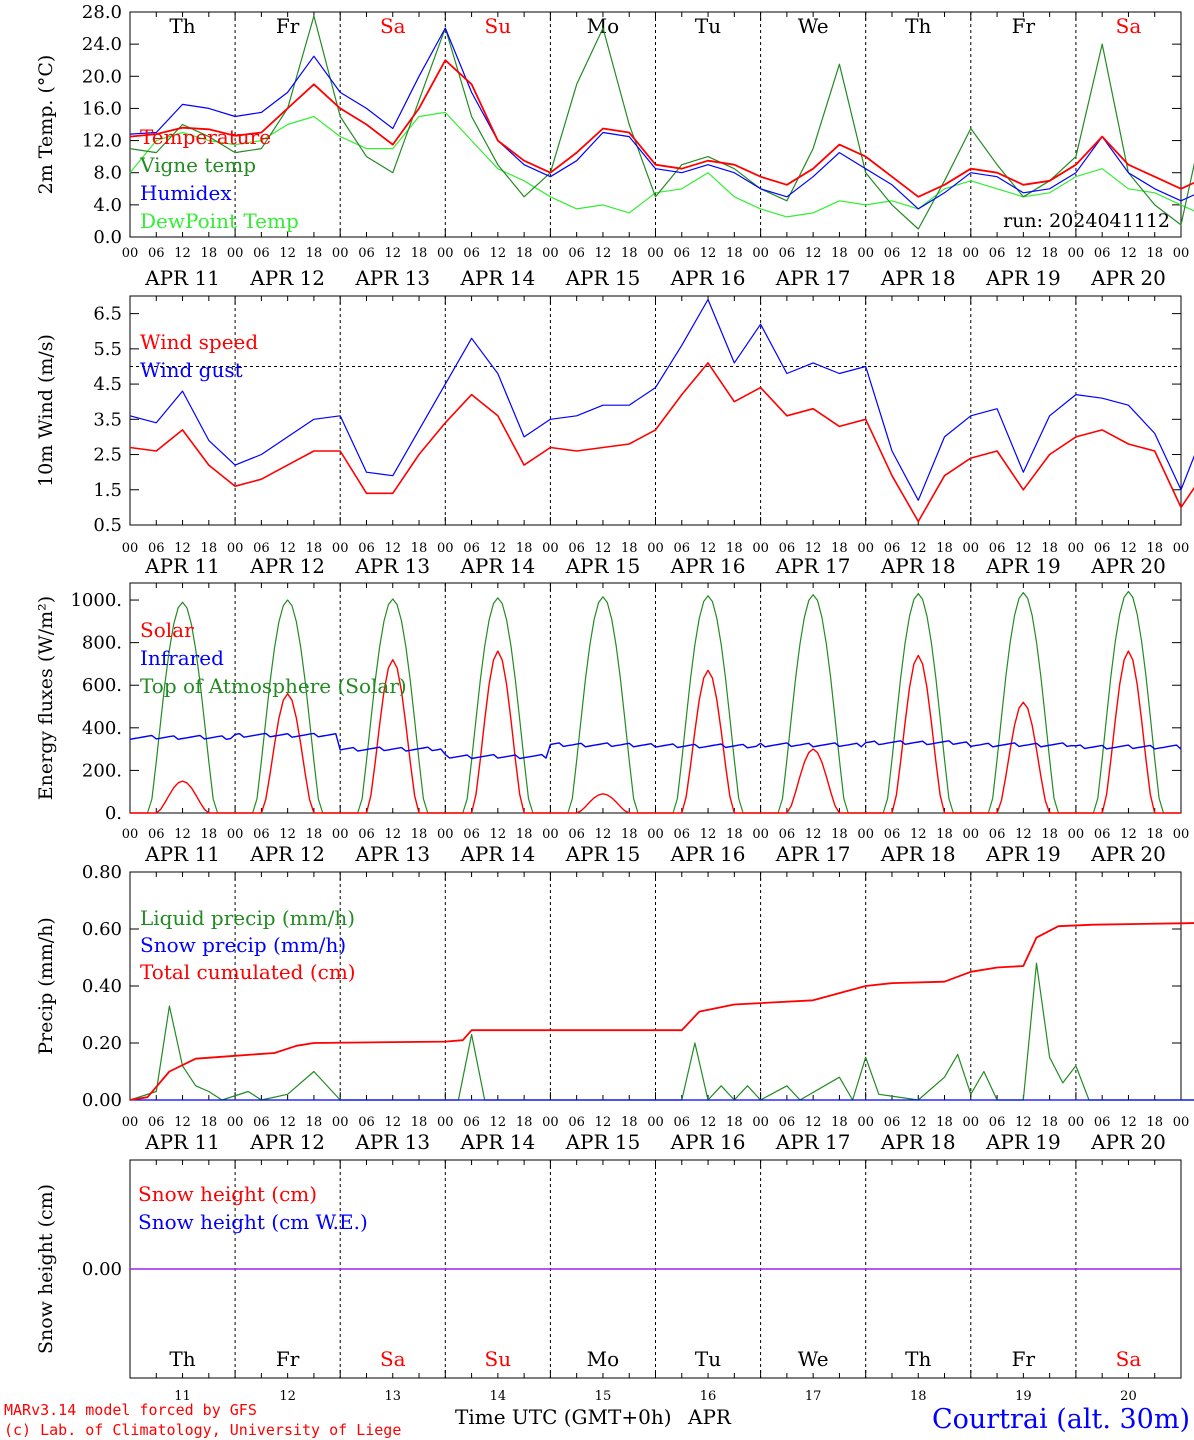 This screenshot has height=1440, width=1194. I want to click on y-tick-label: 0.60, so click(102, 929).